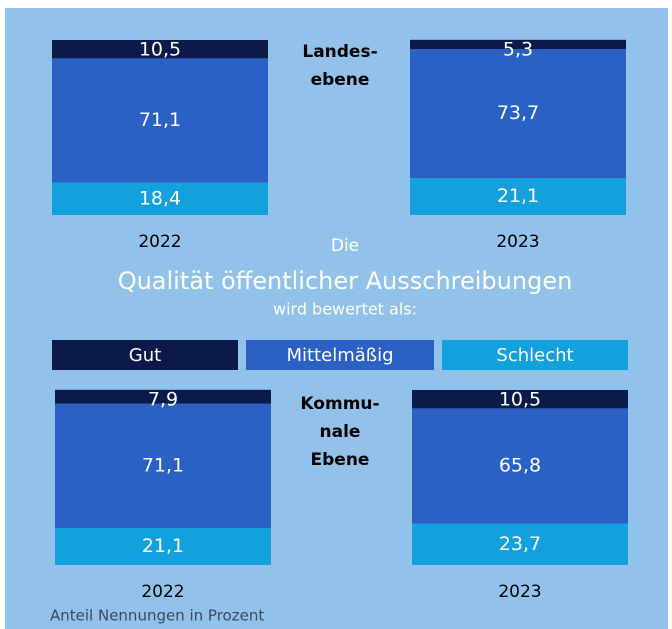 Image resolution: width=672 pixels, height=629 pixels. What do you see at coordinates (340, 432) in the screenshot?
I see `chart-title: nale` at bounding box center [340, 432].